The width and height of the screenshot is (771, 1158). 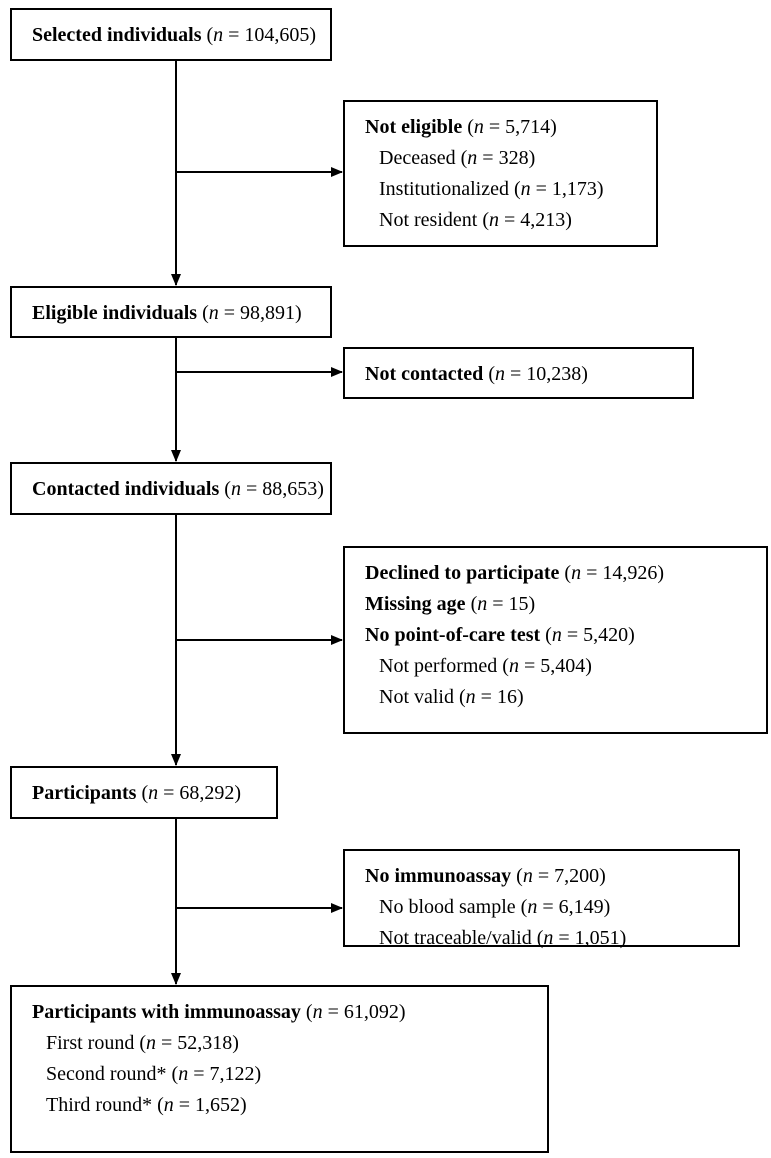 I want to click on count-text: = 1,051), so click(x=590, y=938).